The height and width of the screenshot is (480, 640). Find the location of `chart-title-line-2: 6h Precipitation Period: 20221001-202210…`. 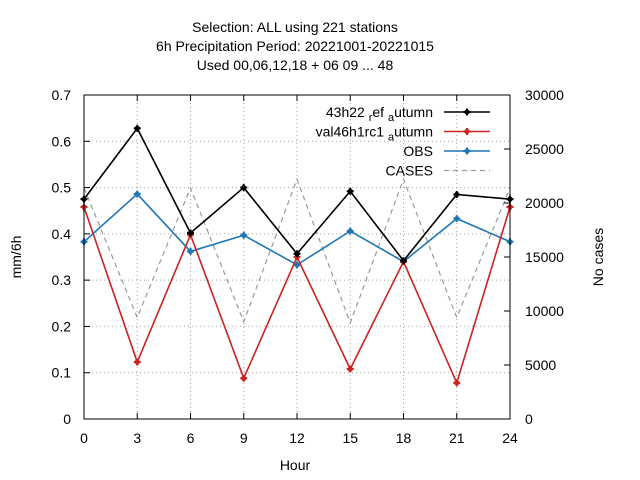

chart-title-line-2: 6h Precipitation Period: 20221001-202210… is located at coordinates (295, 46).